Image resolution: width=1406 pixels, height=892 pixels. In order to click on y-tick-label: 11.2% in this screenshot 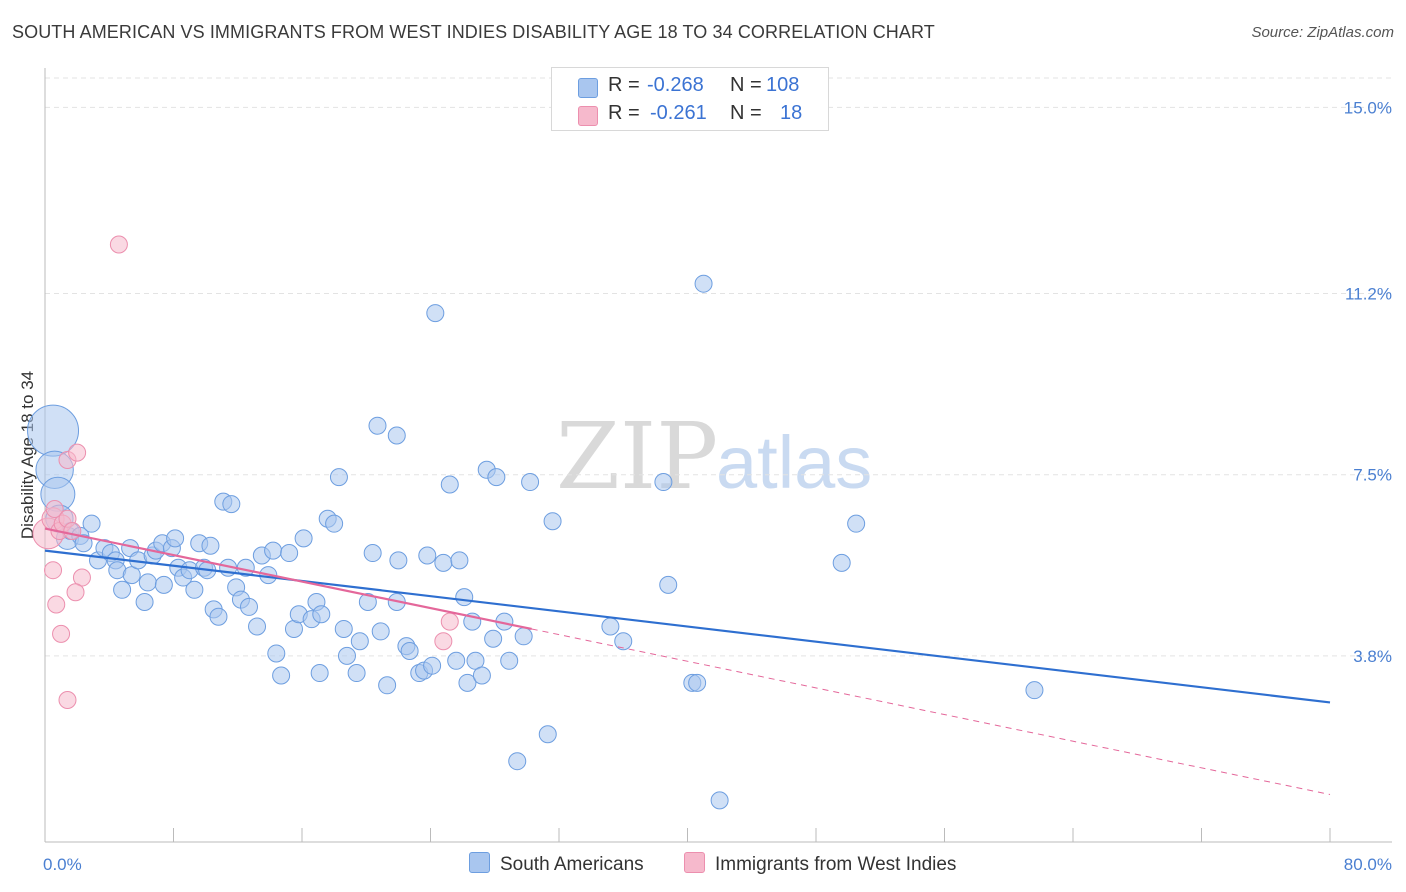, I will do `click(1368, 293)`.